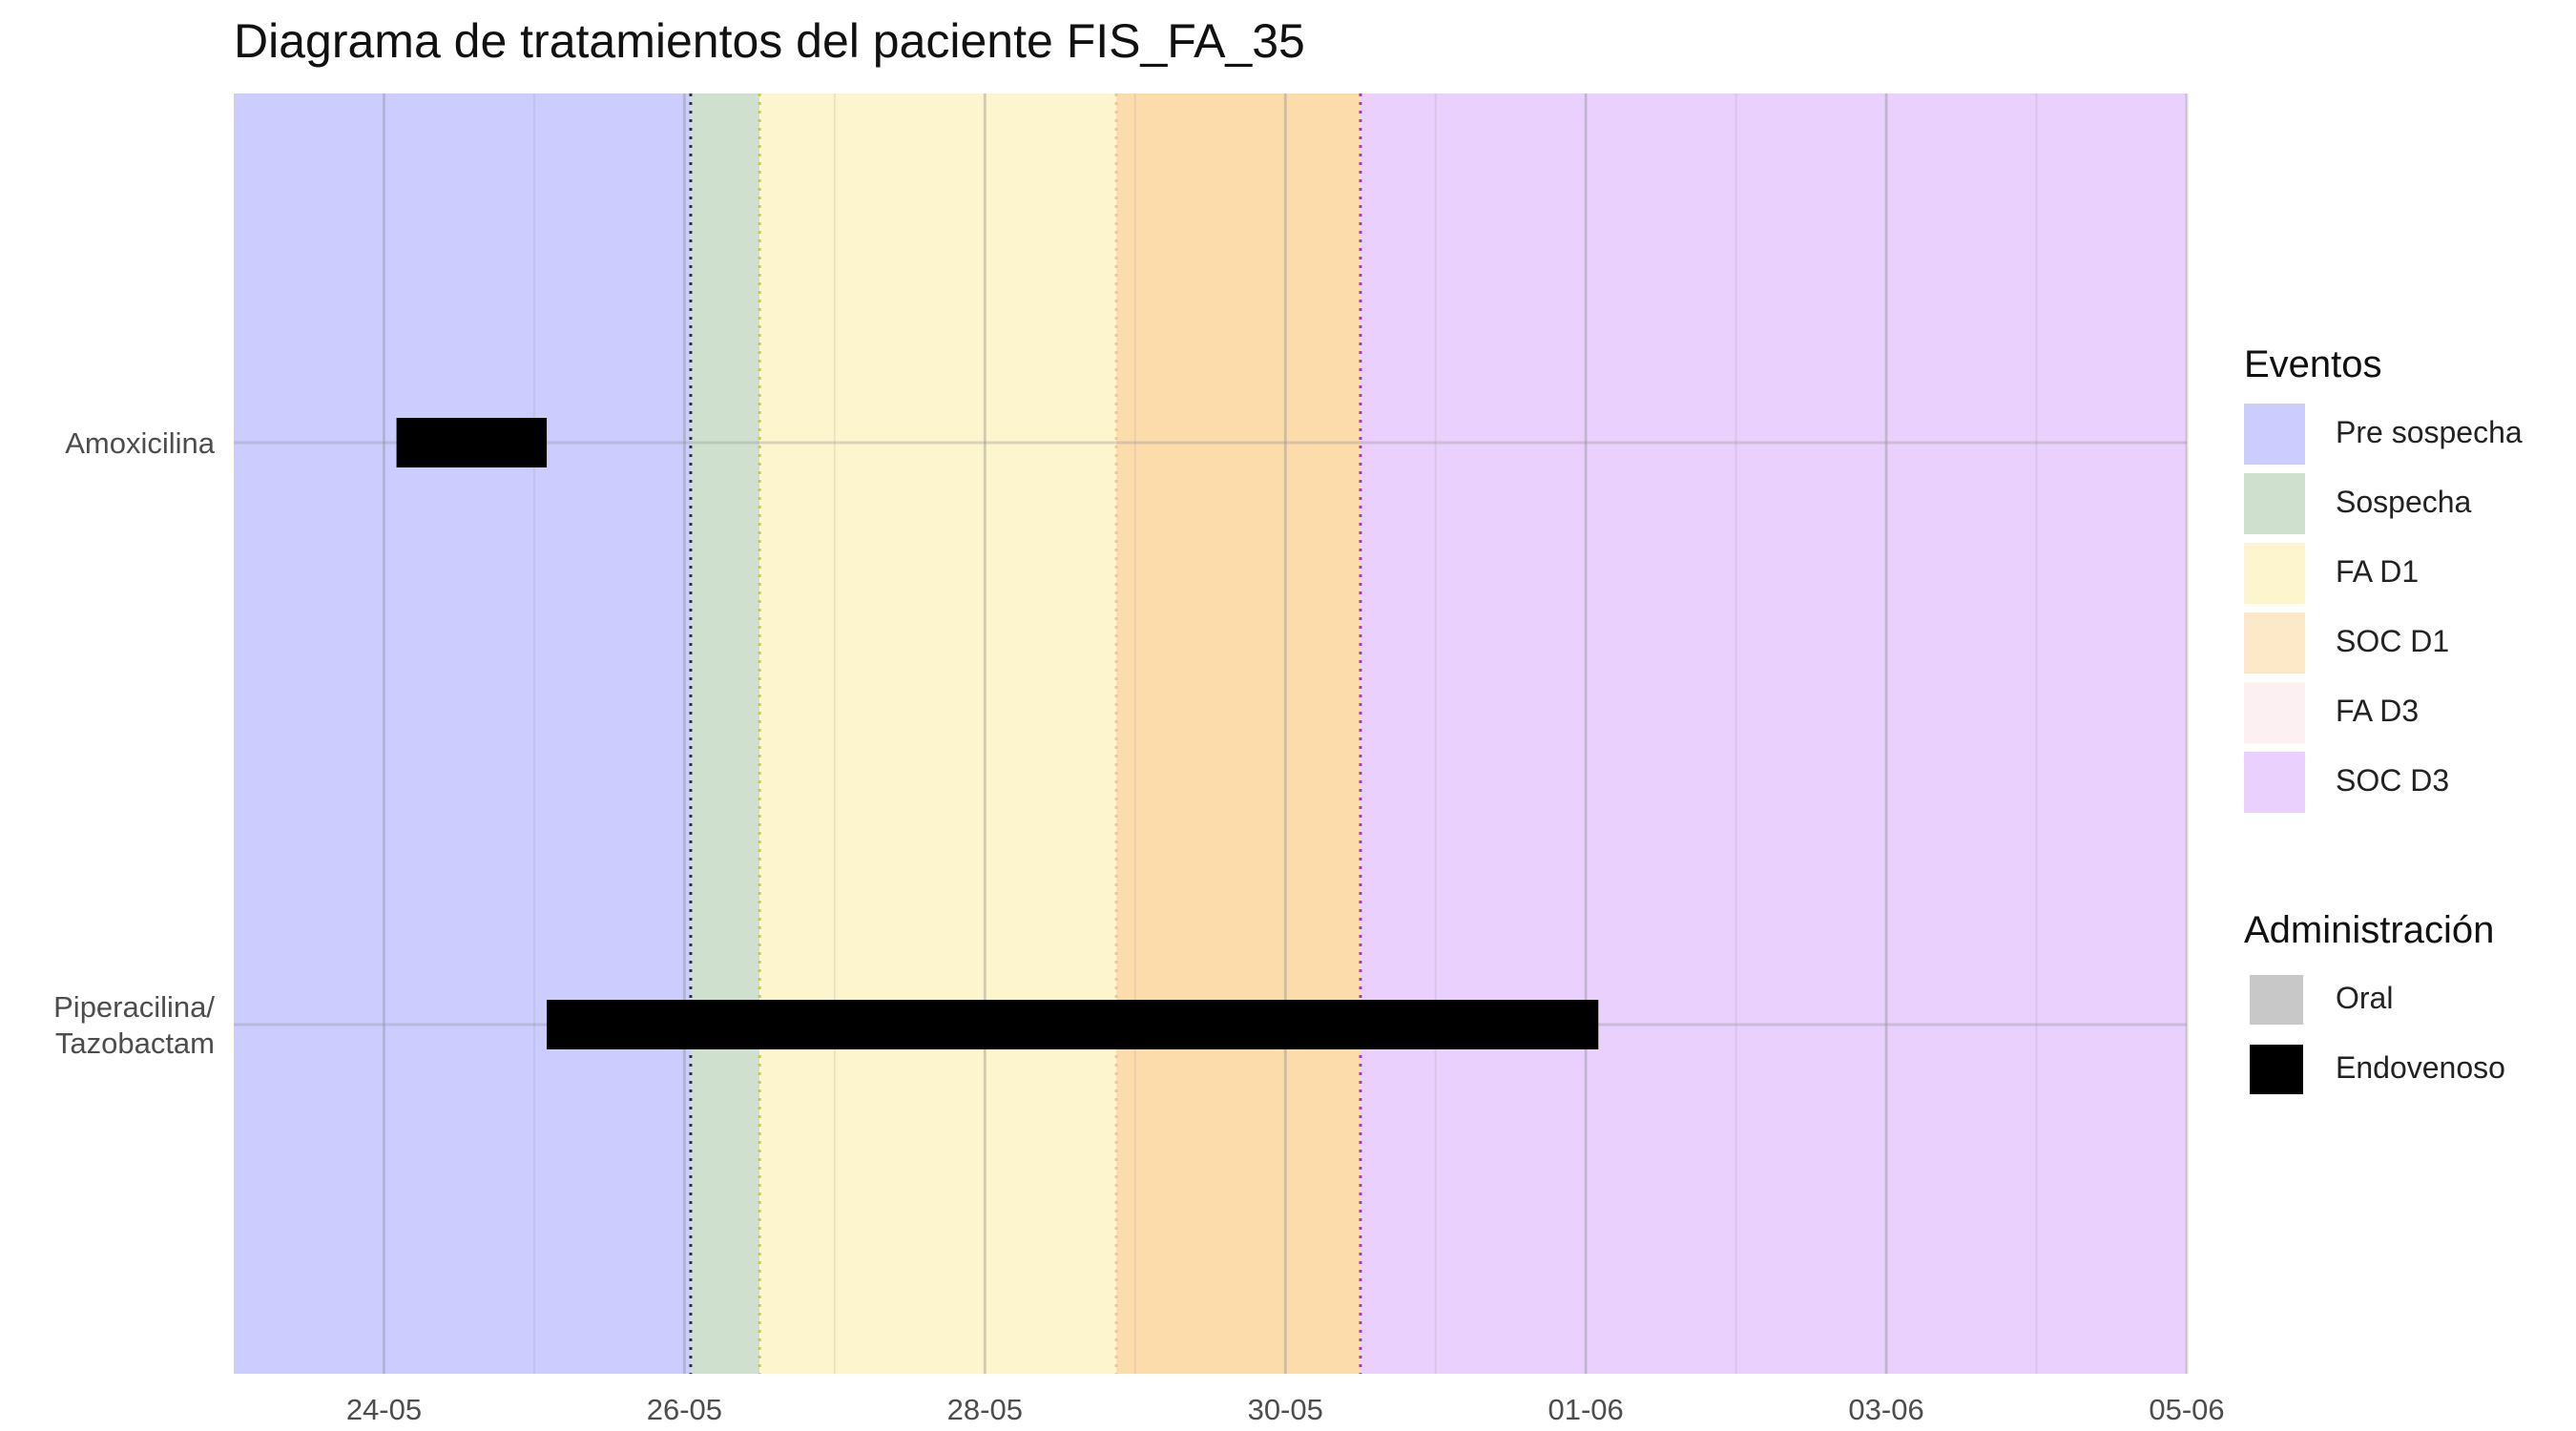 The height and width of the screenshot is (1431, 2576). What do you see at coordinates (1238, 733) in the screenshot?
I see `event-band-soc-d1` at bounding box center [1238, 733].